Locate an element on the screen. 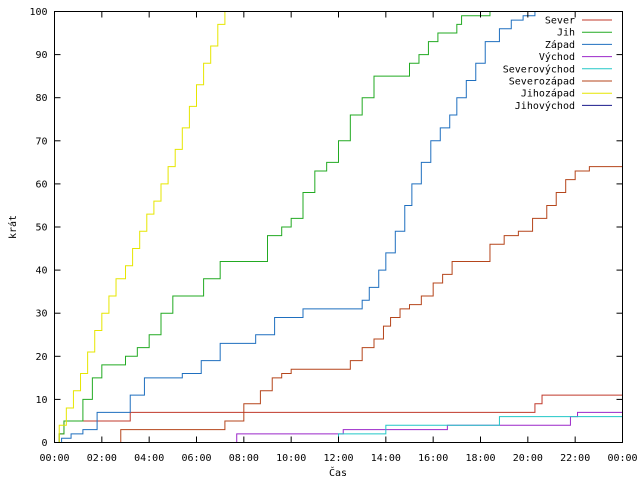 The image size is (640, 480). y-tick-label: 60 is located at coordinates (41, 184).